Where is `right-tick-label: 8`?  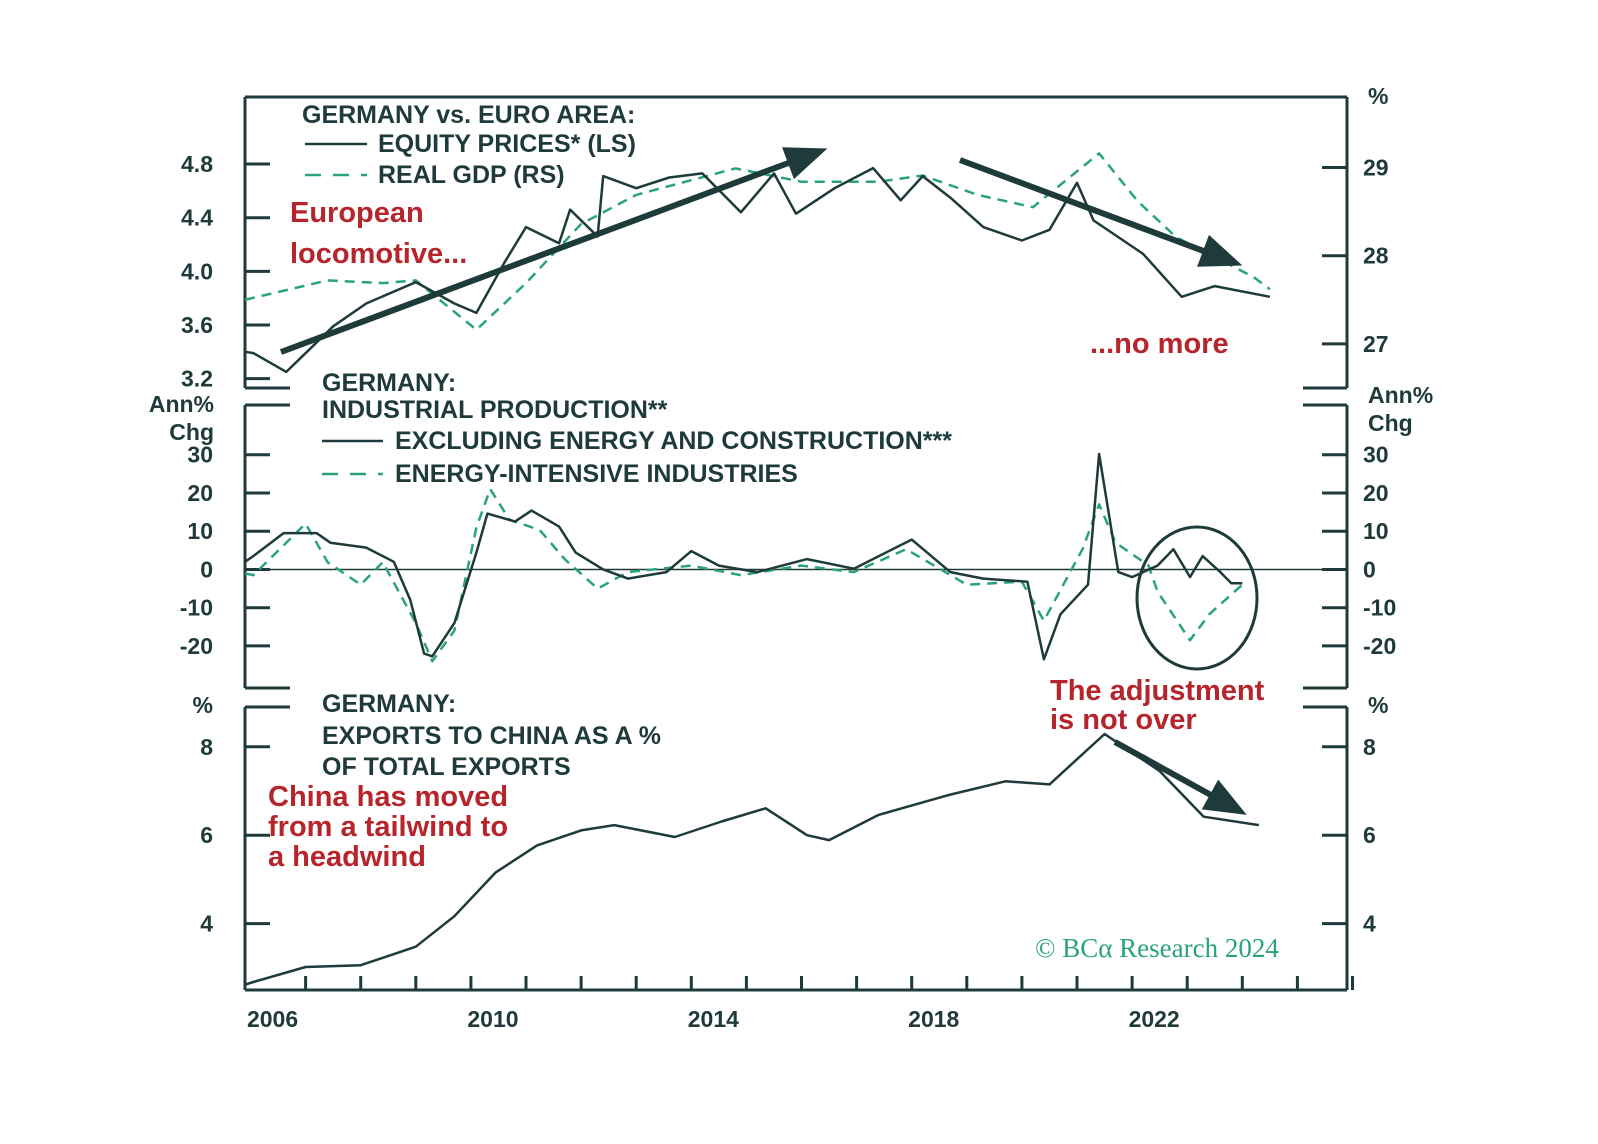 right-tick-label: 8 is located at coordinates (1369, 747).